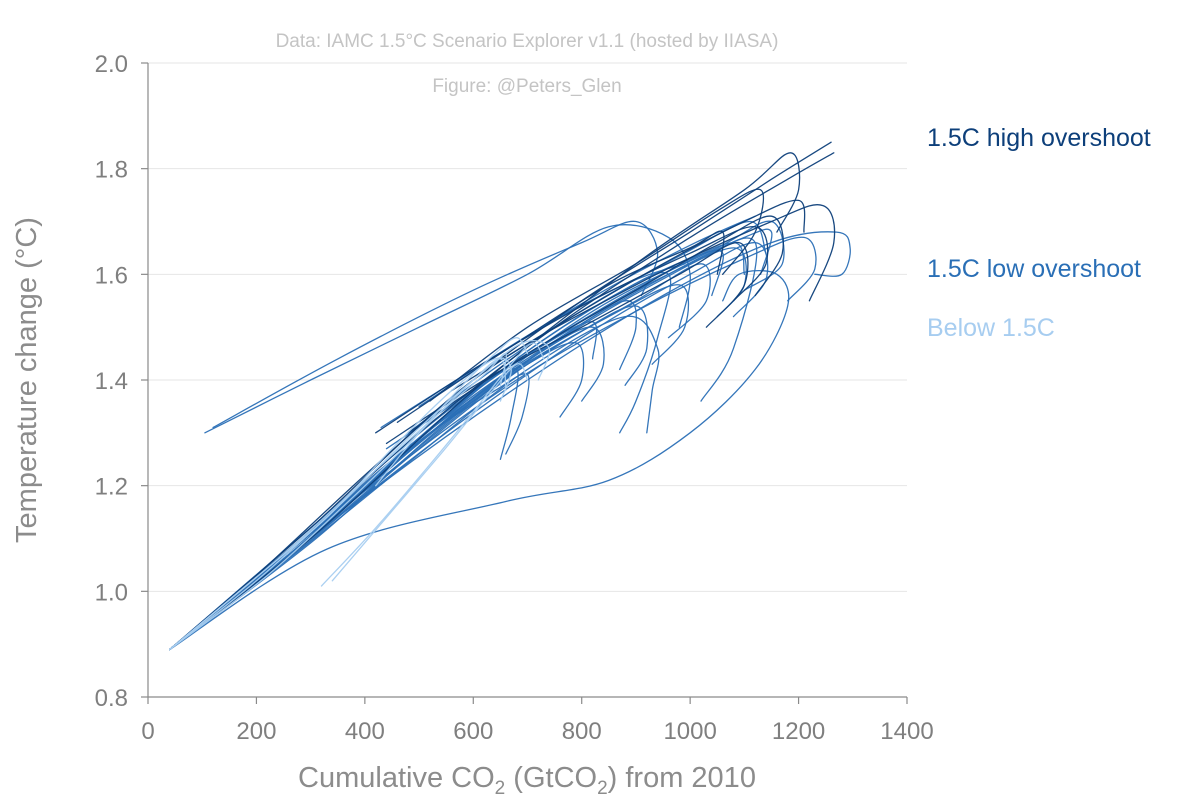 This screenshot has height=800, width=1200. Describe the element at coordinates (111, 275) in the screenshot. I see `y-tick-label: 1.6` at that location.